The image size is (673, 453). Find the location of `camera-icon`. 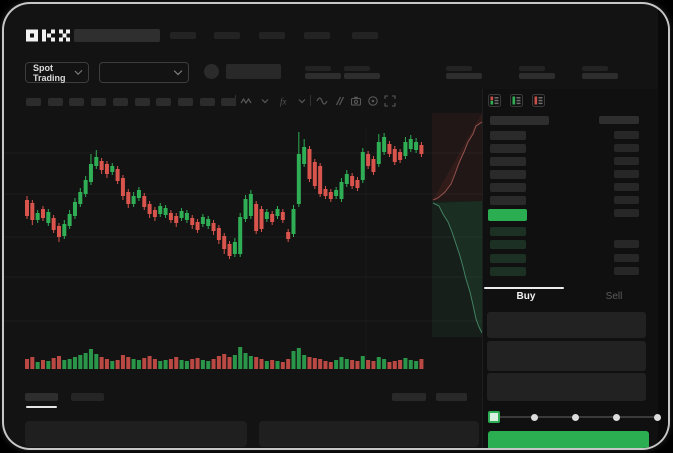

camera-icon is located at coordinates (356, 101).